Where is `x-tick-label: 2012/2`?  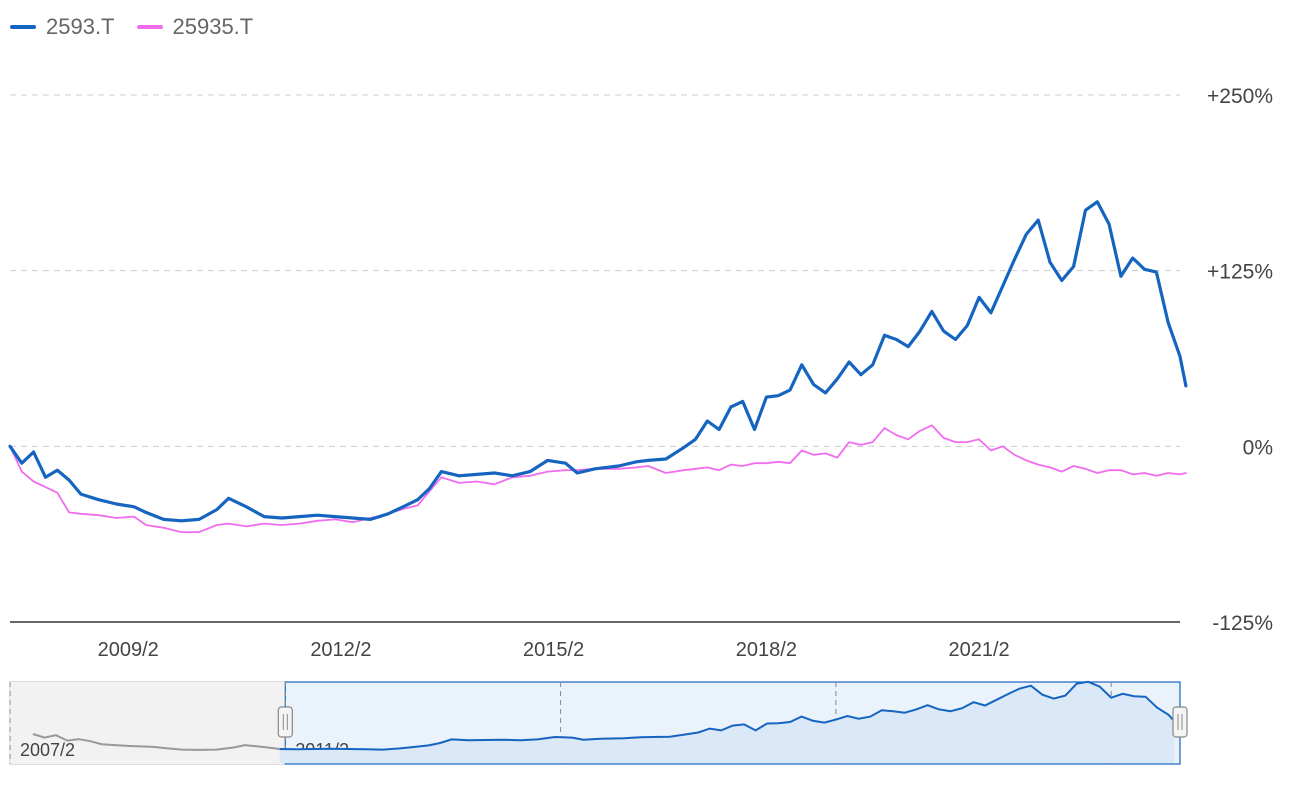 x-tick-label: 2012/2 is located at coordinates (340, 650).